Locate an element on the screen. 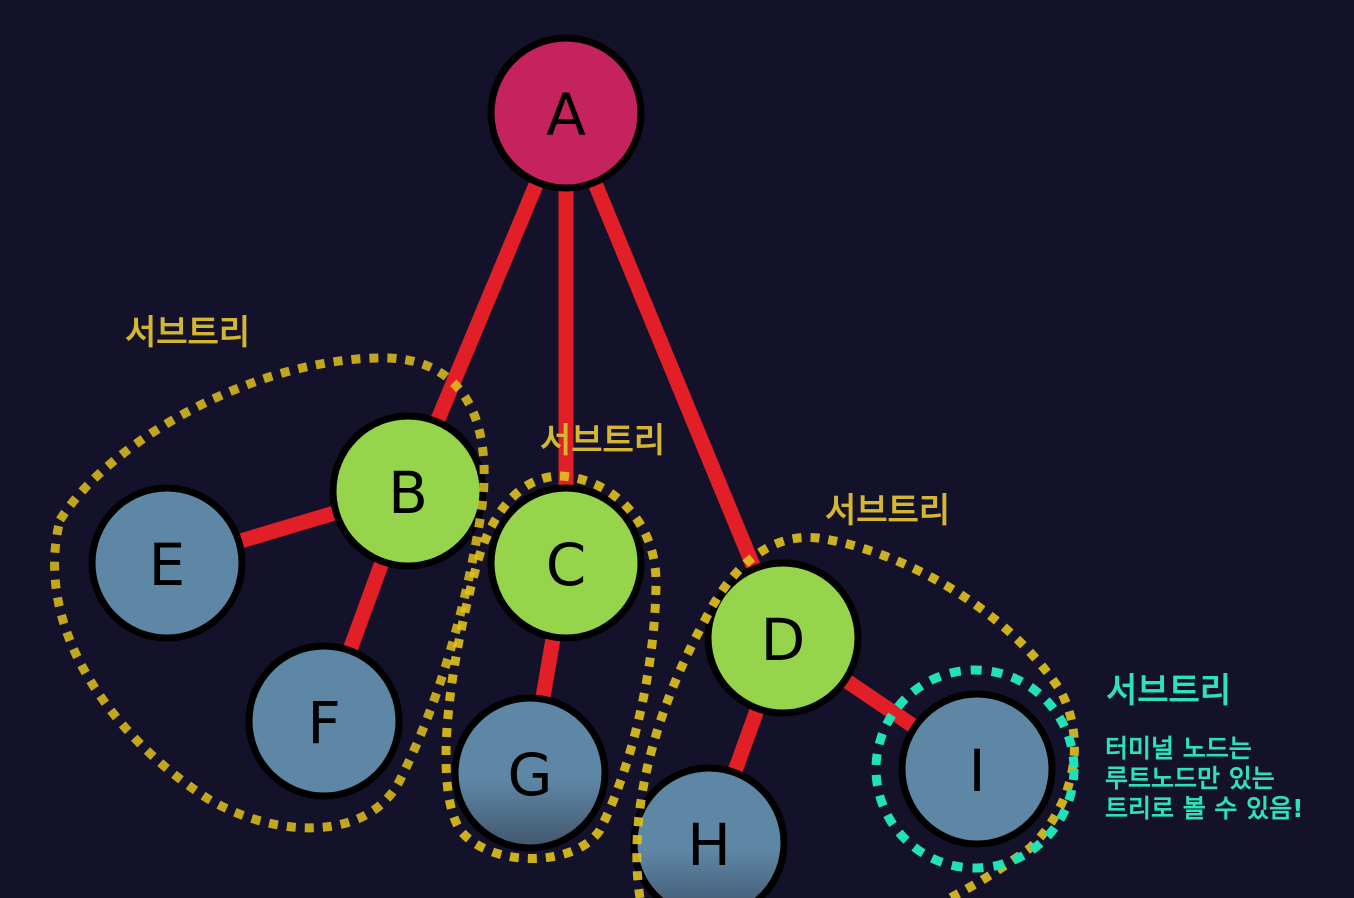 Image resolution: width=1354 pixels, height=898 pixels. node-b: B is located at coordinates (408, 491).